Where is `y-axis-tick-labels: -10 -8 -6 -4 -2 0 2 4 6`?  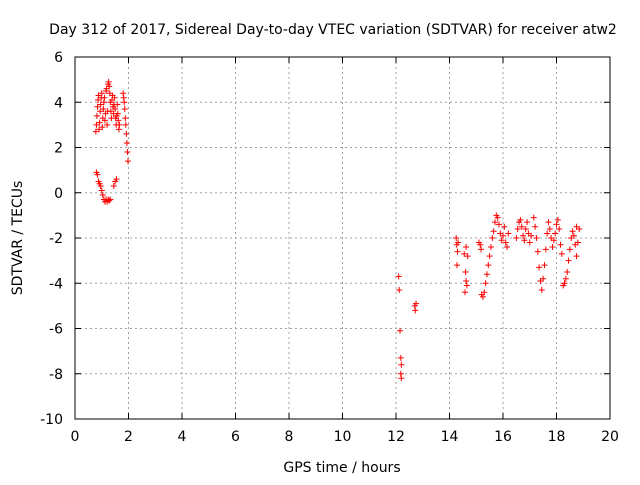 y-axis-tick-labels: -10 -8 -6 -4 -2 0 2 4 6 is located at coordinates (51, 239).